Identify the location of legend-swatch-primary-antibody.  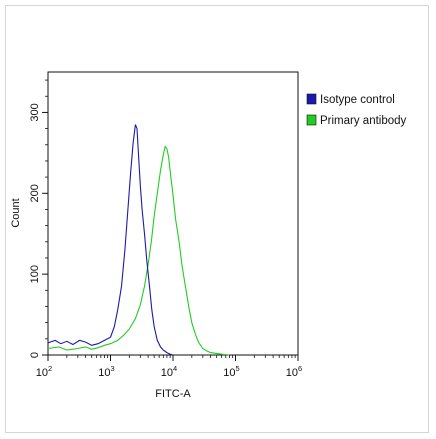
(311, 120).